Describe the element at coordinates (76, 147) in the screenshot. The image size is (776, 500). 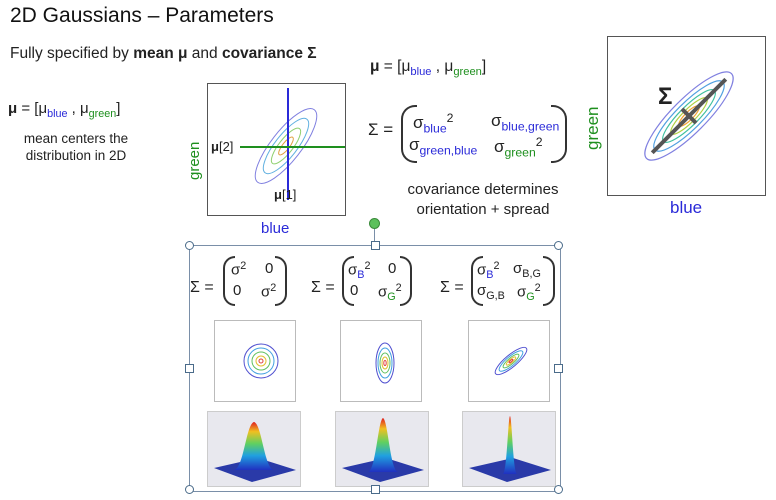
I see `mean-note: mean centers the distribution in 2D` at that location.